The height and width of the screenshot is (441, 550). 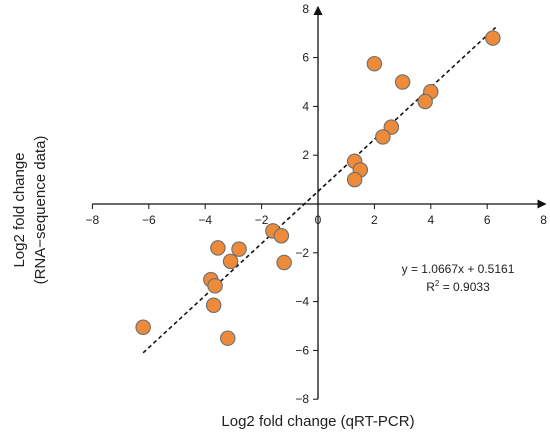 What do you see at coordinates (458, 269) in the screenshot?
I see `regression-equation: y = 1.0667x + 0.5161` at bounding box center [458, 269].